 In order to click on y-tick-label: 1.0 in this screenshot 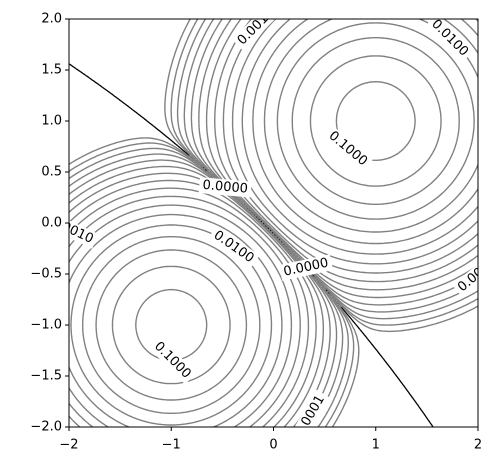, I will do `click(51, 121)`.